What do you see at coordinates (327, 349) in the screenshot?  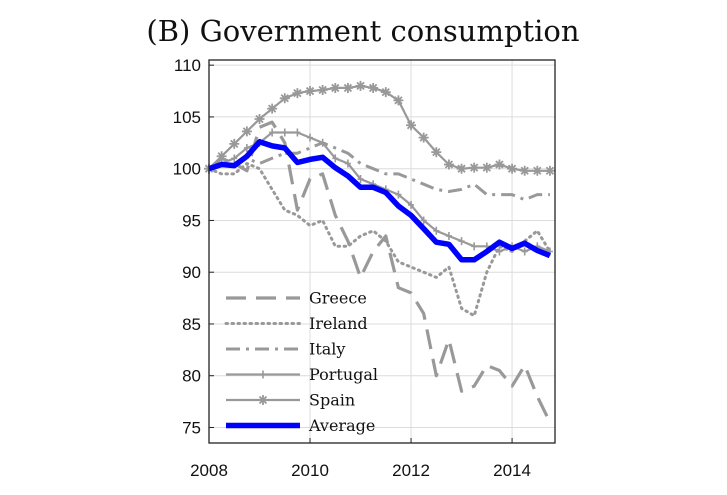 I see `legend-label-italy: Italy` at bounding box center [327, 349].